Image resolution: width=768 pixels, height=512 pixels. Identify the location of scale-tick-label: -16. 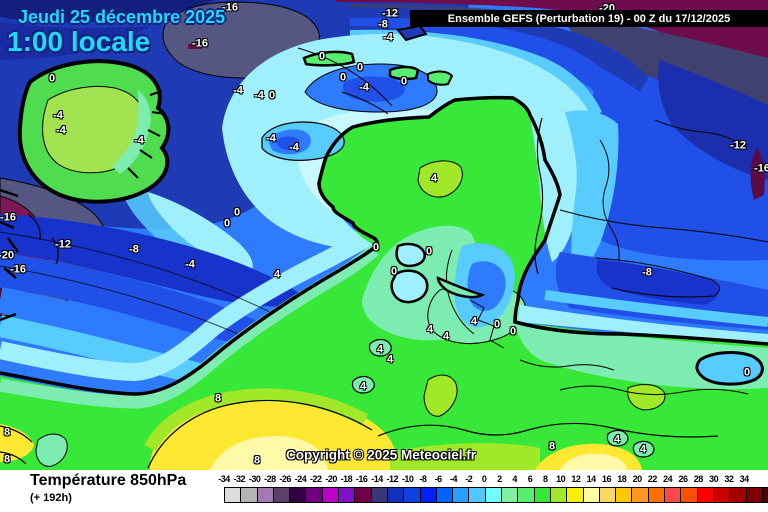
(361, 479).